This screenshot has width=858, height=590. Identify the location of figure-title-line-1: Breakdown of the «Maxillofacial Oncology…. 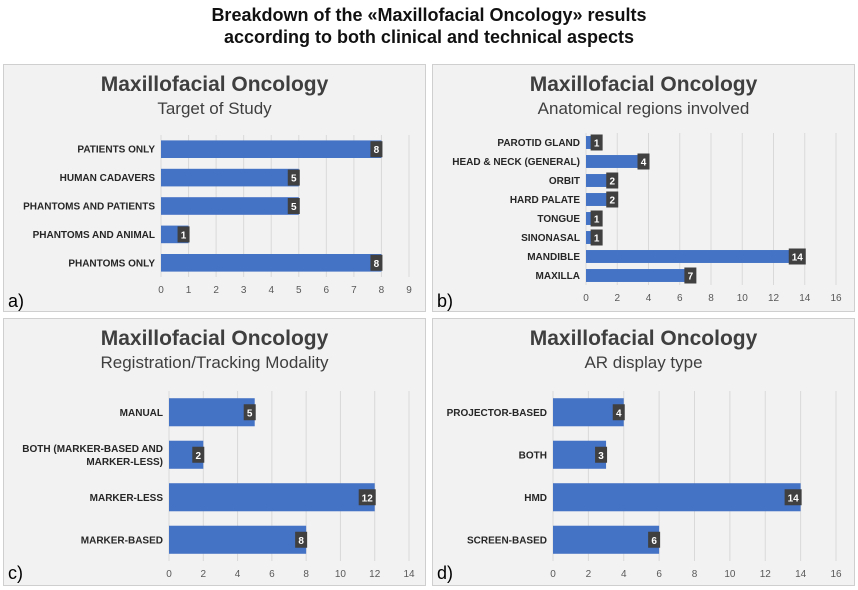
(429, 15).